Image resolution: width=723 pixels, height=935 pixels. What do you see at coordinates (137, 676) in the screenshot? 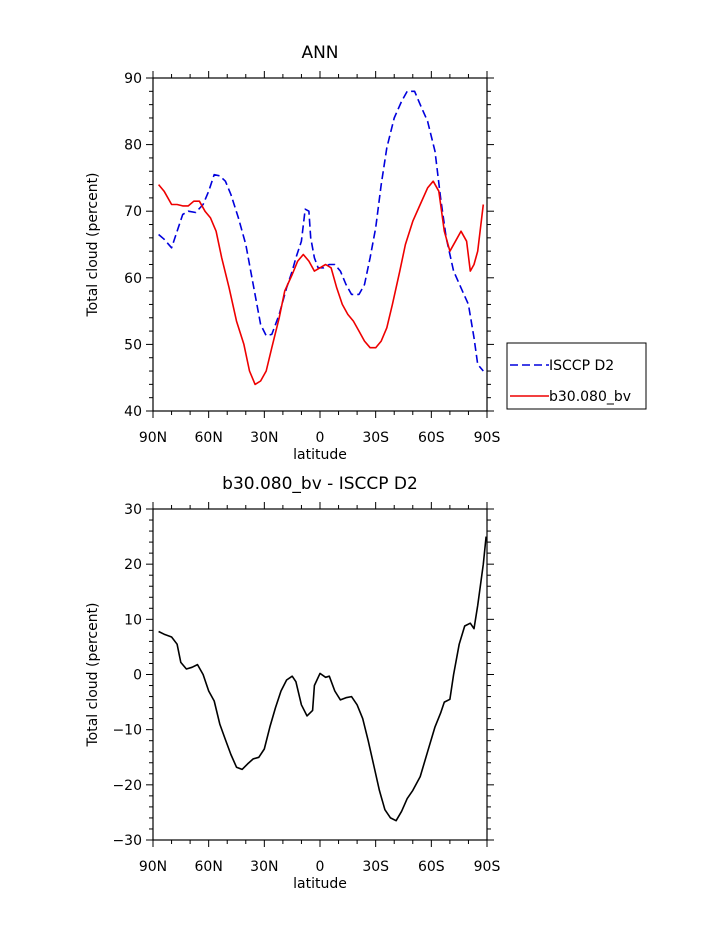
I see `y-tick-label: 0` at bounding box center [137, 676].